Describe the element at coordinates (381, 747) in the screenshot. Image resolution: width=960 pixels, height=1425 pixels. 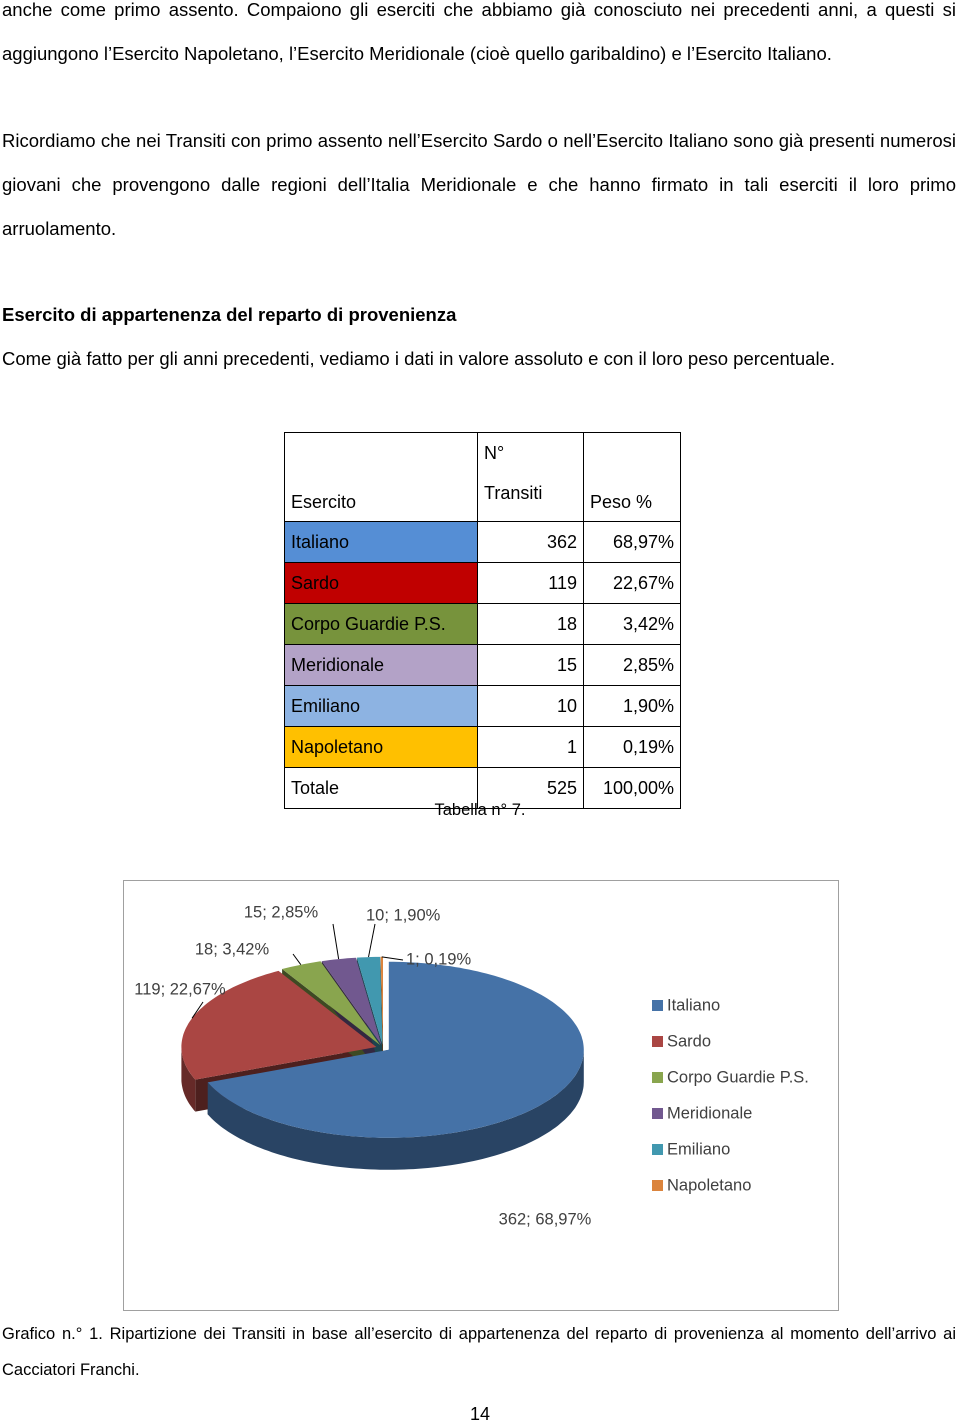
I see `table-cell: Napoletano` at that location.